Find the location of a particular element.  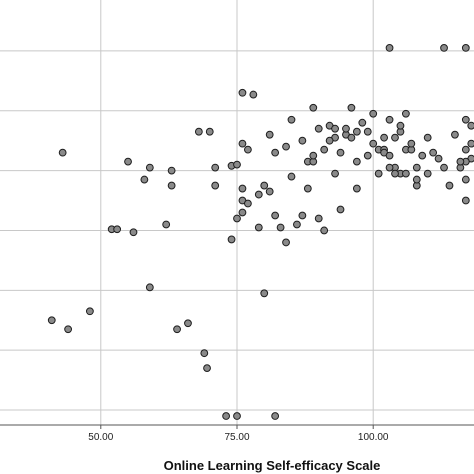

x-axis-title: Online Learning Self-efficacy Scale is located at coordinates (272, 465).